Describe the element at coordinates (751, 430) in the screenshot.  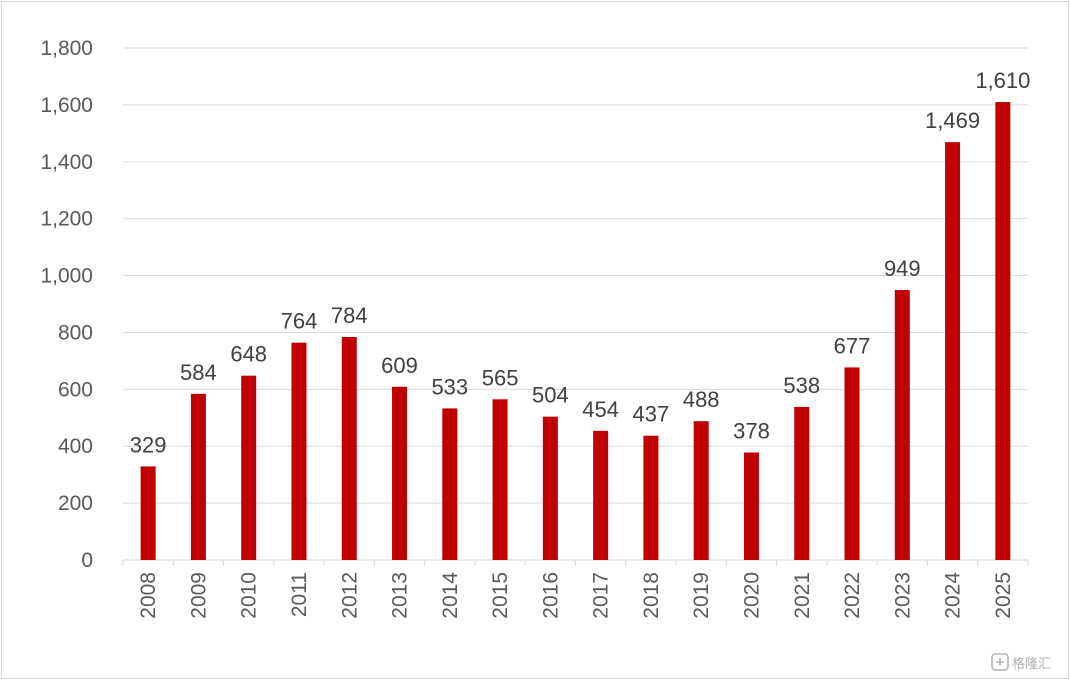
I see `data-label: 378` at that location.